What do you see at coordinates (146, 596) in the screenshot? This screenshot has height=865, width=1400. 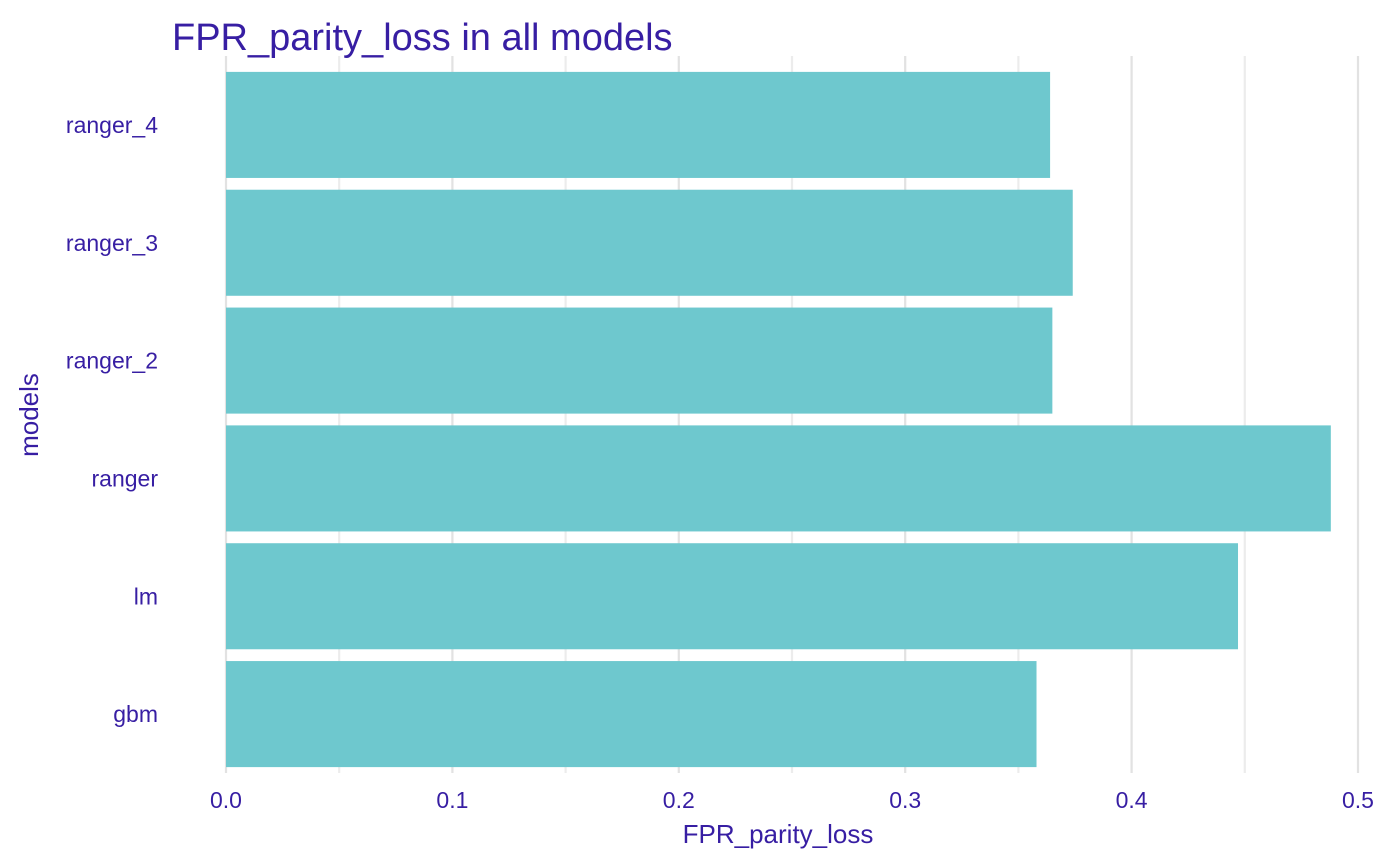 I see `y-tick-lm: lm` at bounding box center [146, 596].